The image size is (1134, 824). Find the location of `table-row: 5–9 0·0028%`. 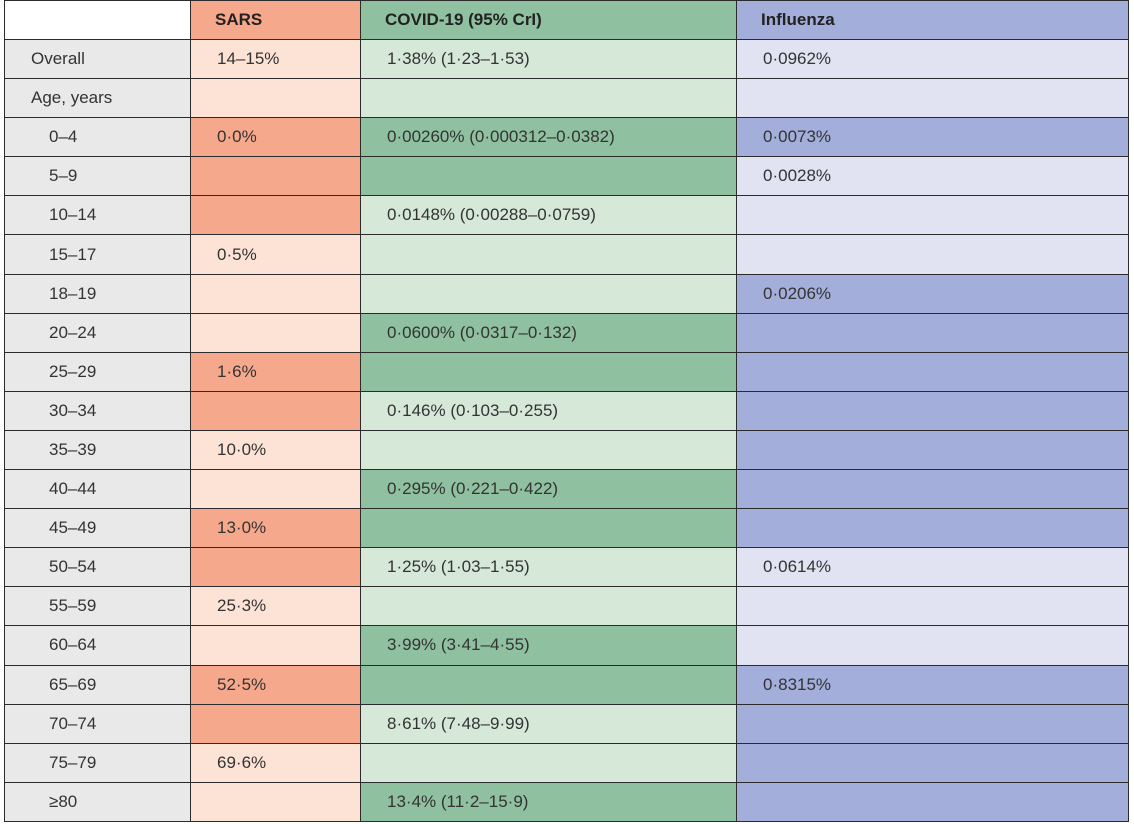

table-row: 5–9 0·0028% is located at coordinates (566, 176).